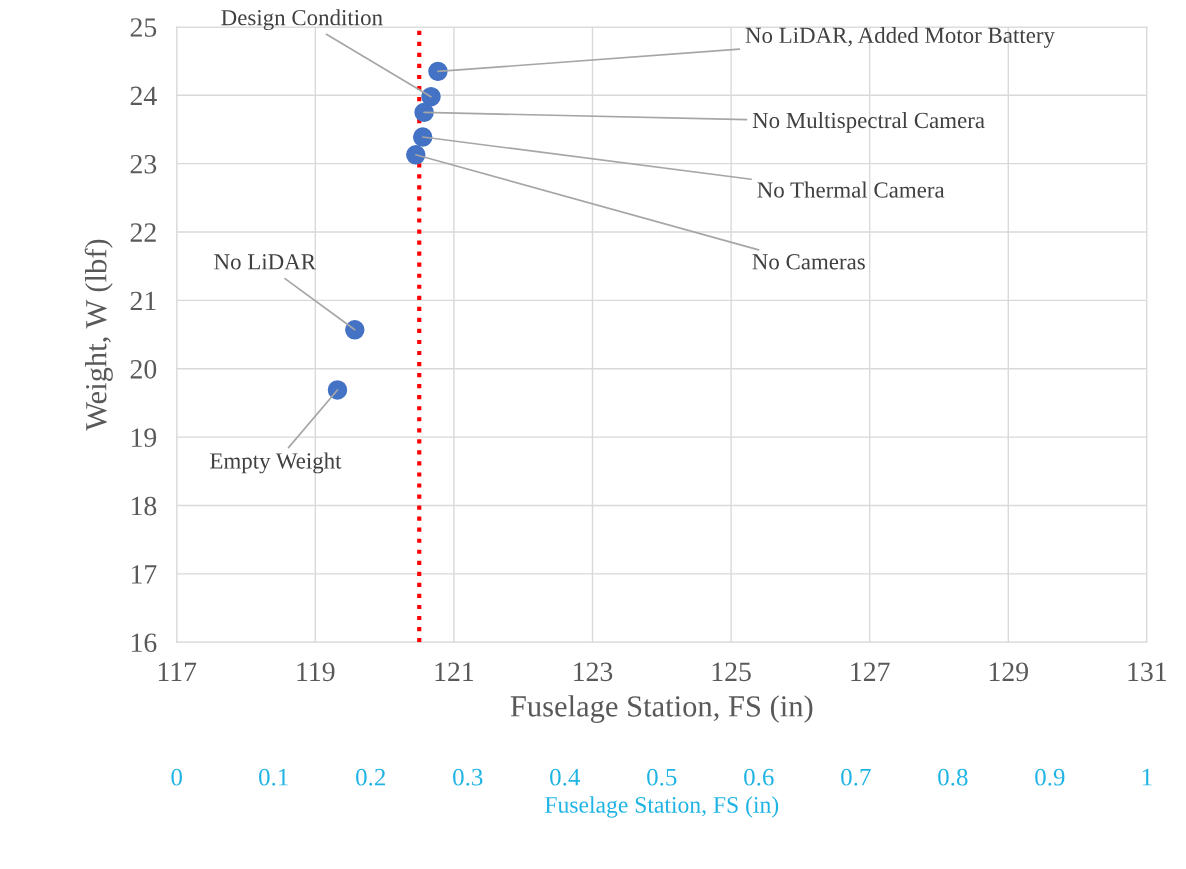 The height and width of the screenshot is (869, 1186). I want to click on y-tick-label: 24, so click(143, 95).